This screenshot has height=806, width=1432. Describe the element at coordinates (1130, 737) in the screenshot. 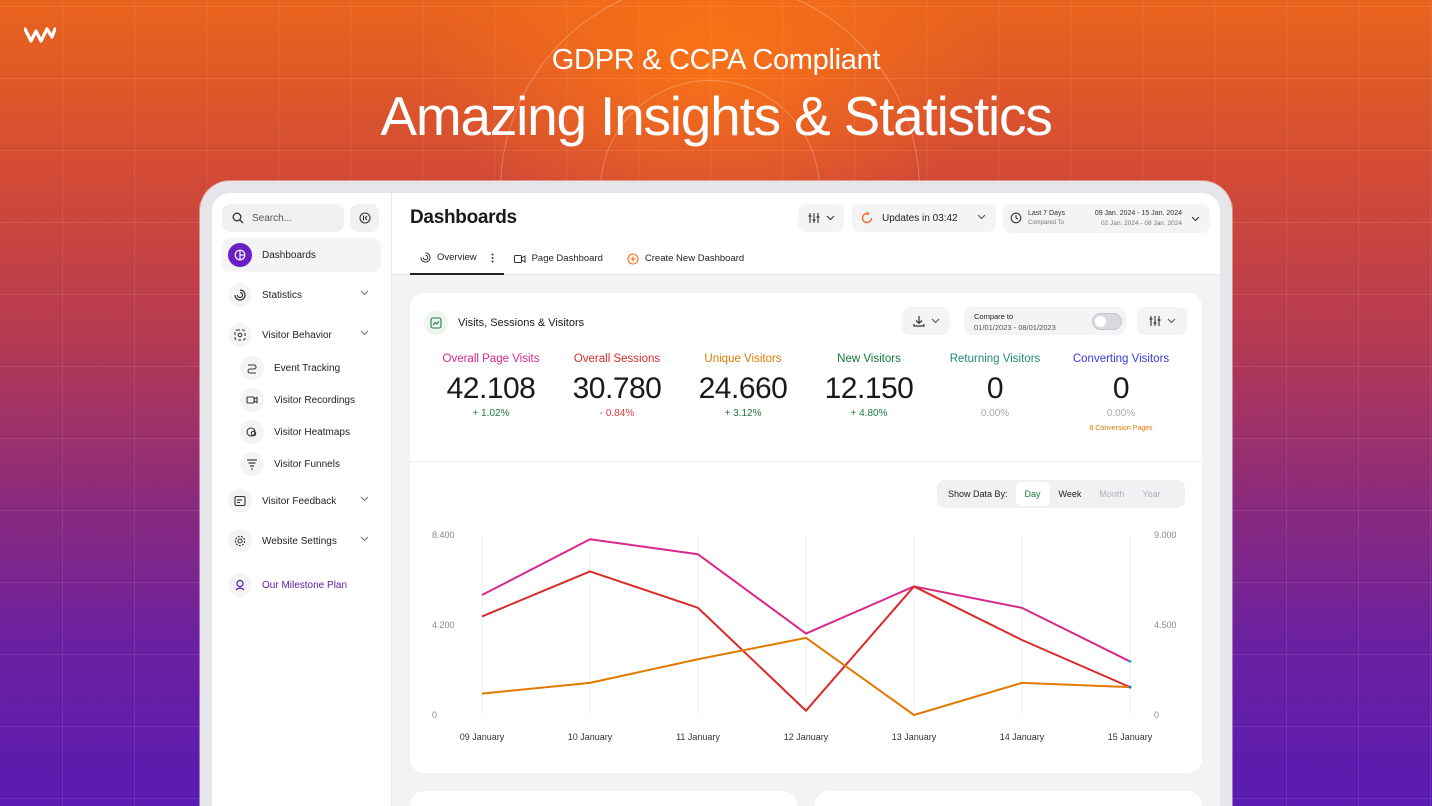

I see `x-tick-label: 15 January` at that location.